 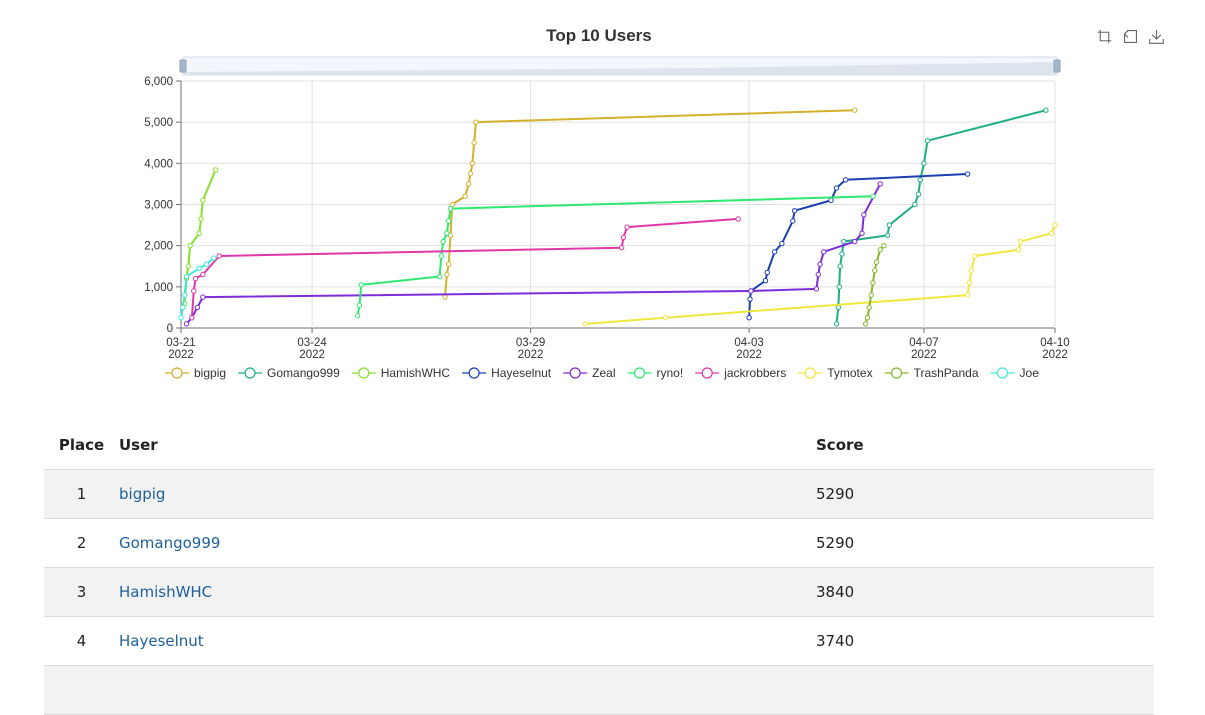 What do you see at coordinates (166, 592) in the screenshot?
I see `user-link: HamishWHC` at bounding box center [166, 592].